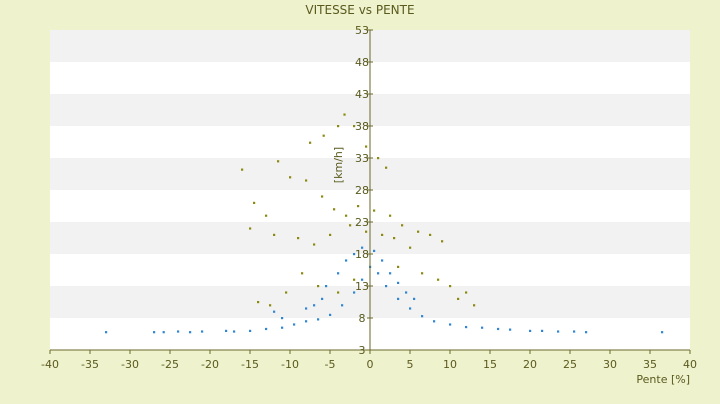 Image resolution: width=720 pixels, height=404 pixels. I want to click on y-axis-label: [km/h], so click(338, 165).